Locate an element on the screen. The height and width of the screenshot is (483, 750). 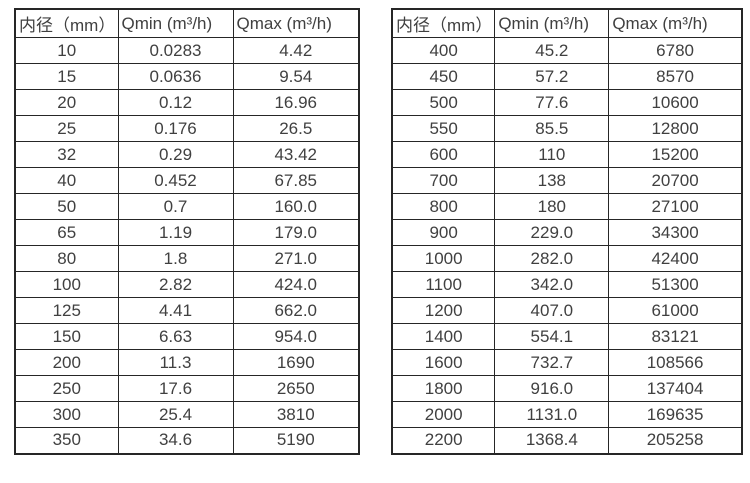
table-row: 600 110 15200 is located at coordinates (567, 154).